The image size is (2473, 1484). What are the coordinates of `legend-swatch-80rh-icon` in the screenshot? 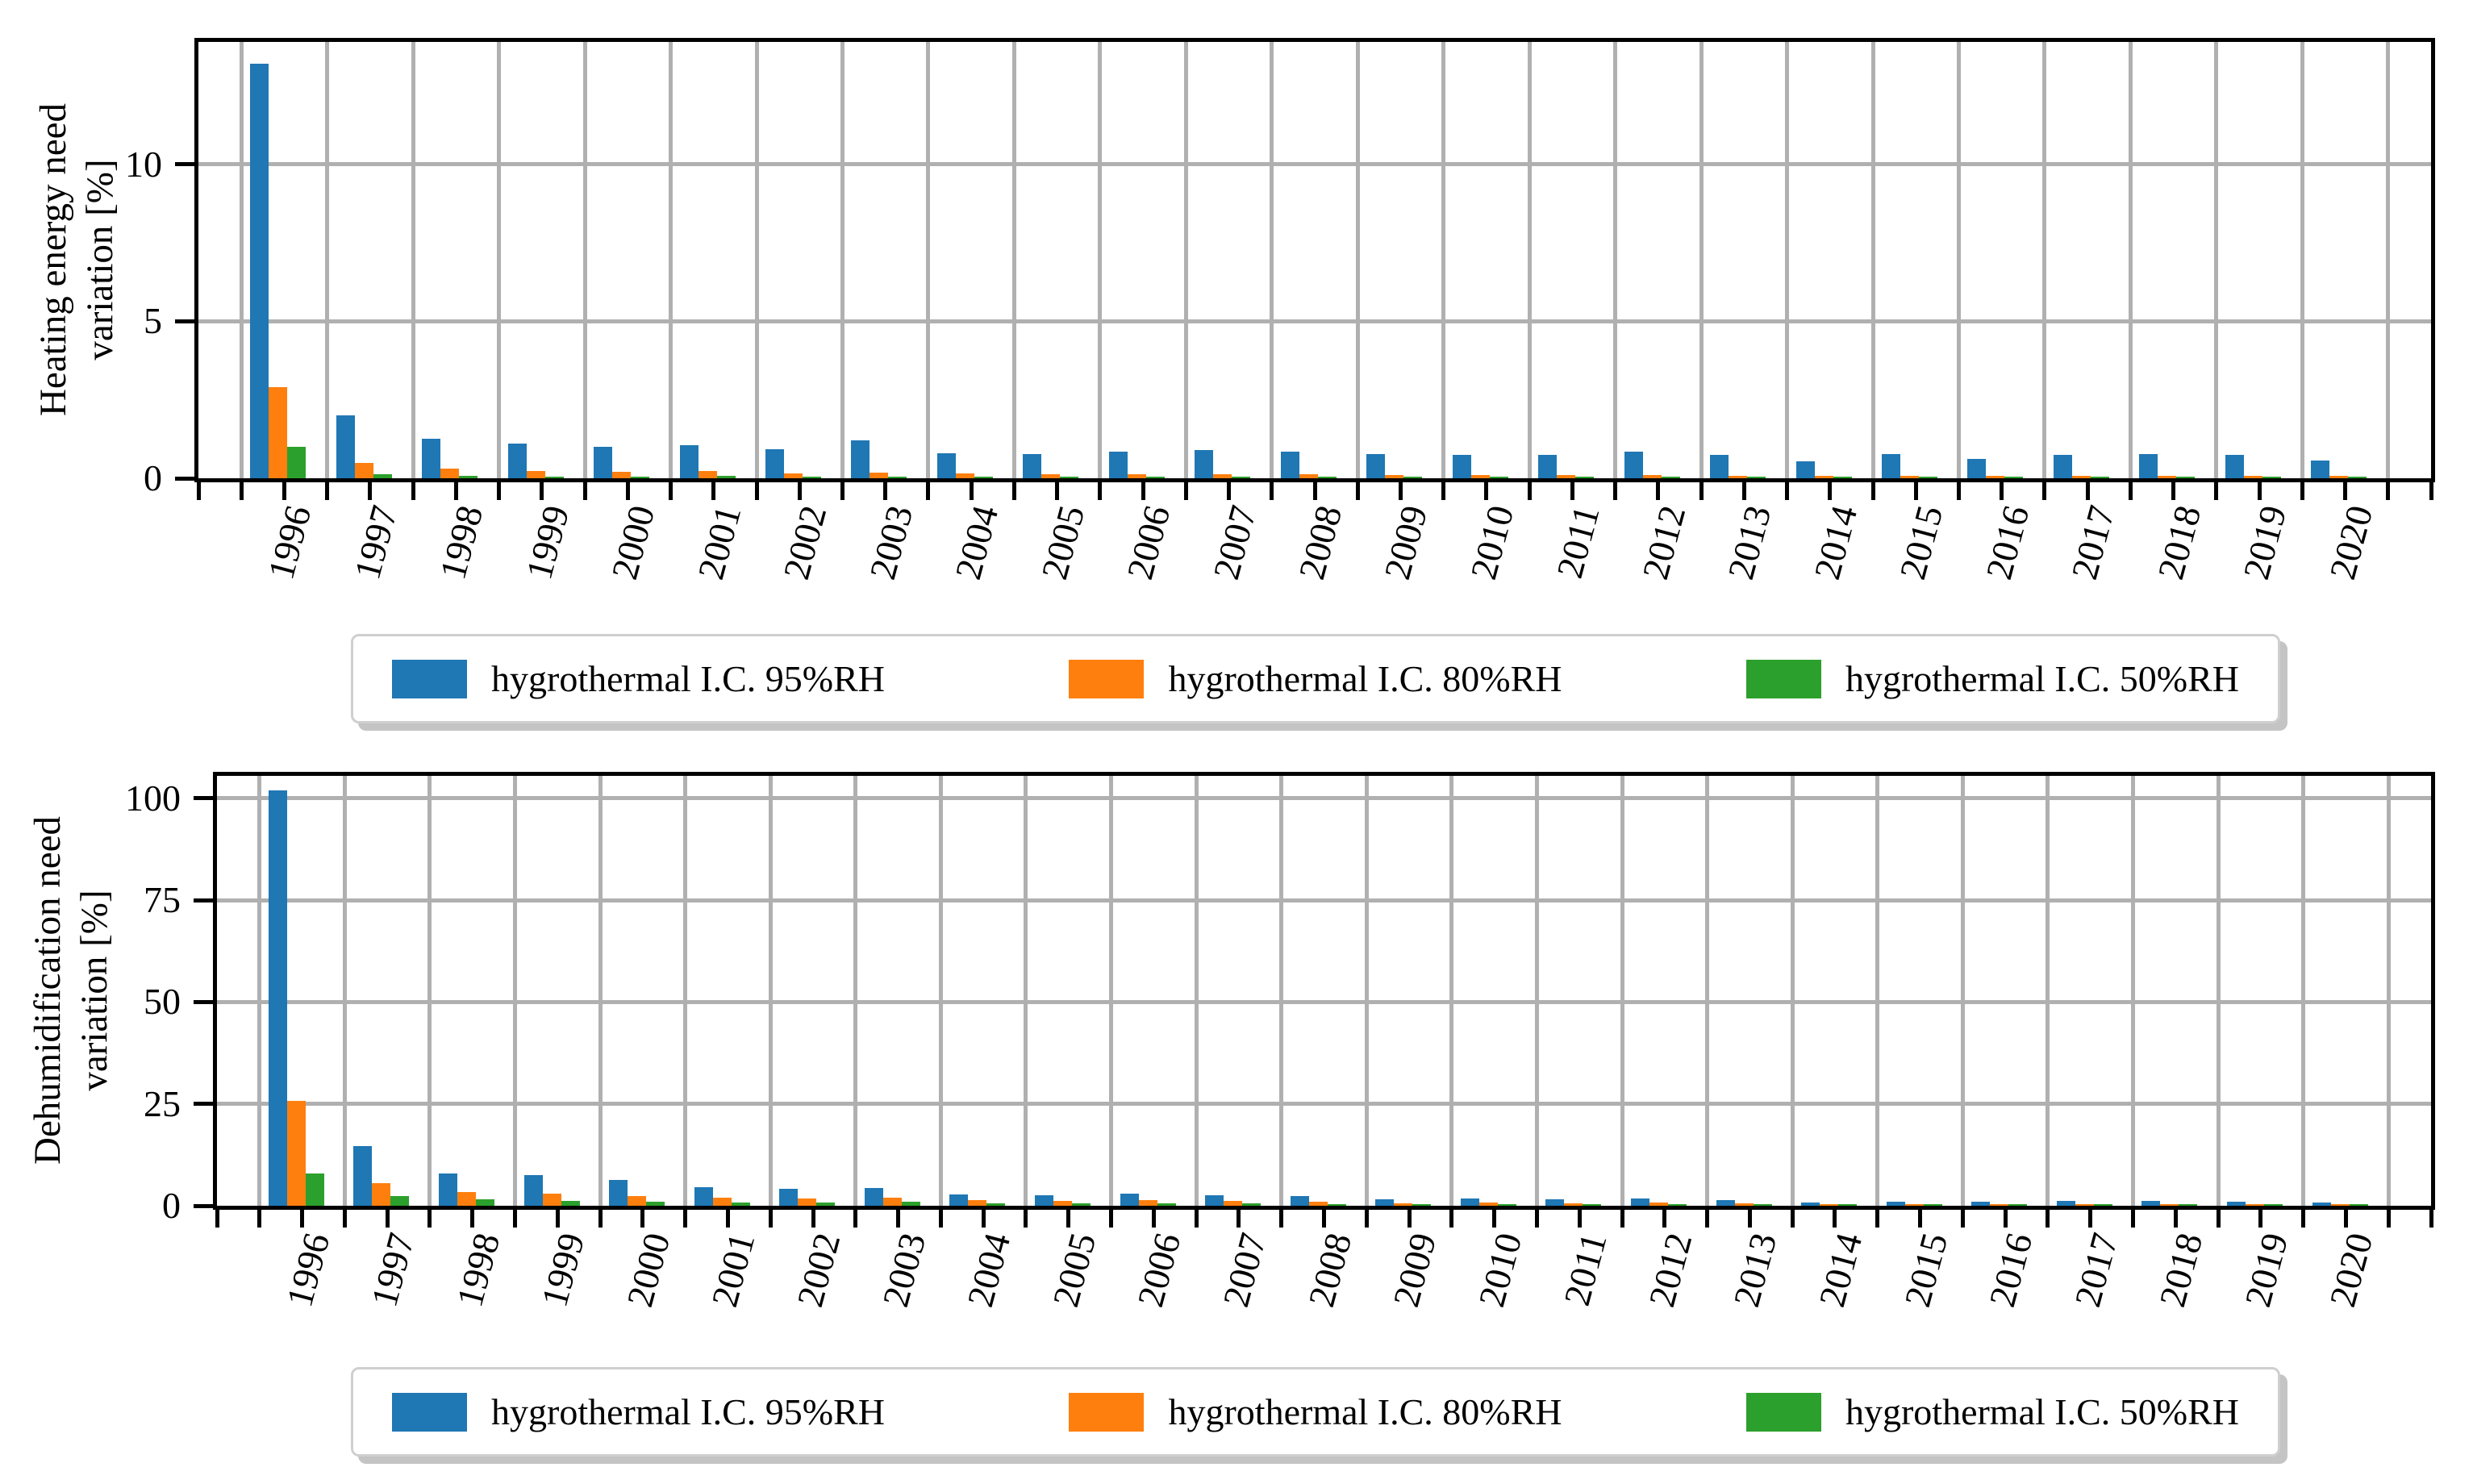 It's located at (1107, 1412).